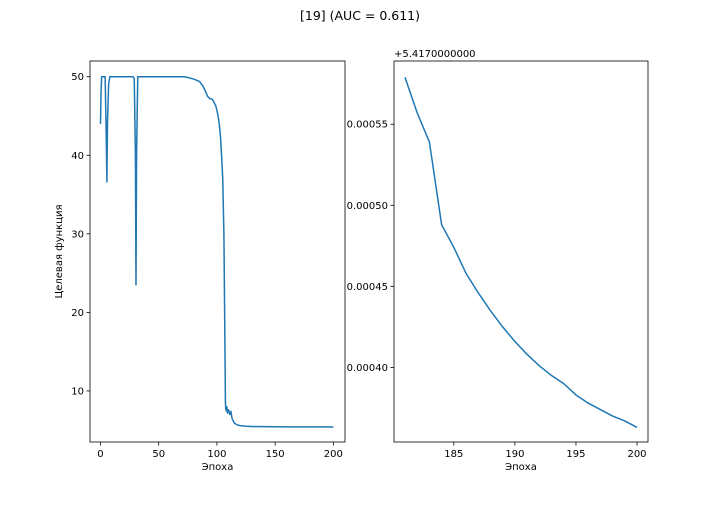 The width and height of the screenshot is (720, 508). What do you see at coordinates (435, 54) in the screenshot?
I see `y-offset-label: +5.4170000000` at bounding box center [435, 54].